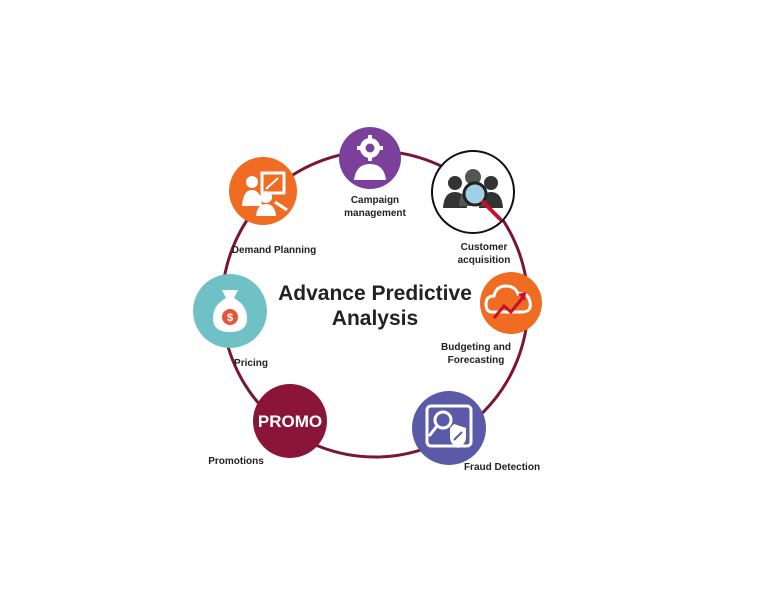 This screenshot has width=768, height=614. Describe the element at coordinates (236, 461) in the screenshot. I see `promotions-label: Promotions` at that location.